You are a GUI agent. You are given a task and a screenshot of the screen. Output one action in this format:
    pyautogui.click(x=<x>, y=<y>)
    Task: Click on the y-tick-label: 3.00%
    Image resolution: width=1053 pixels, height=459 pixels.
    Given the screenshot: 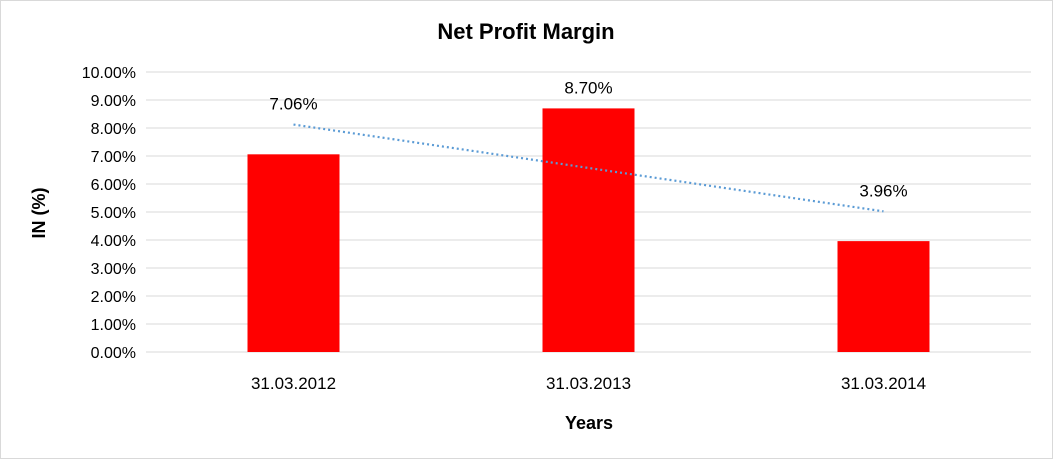 What is the action you would take?
    pyautogui.click(x=113, y=269)
    